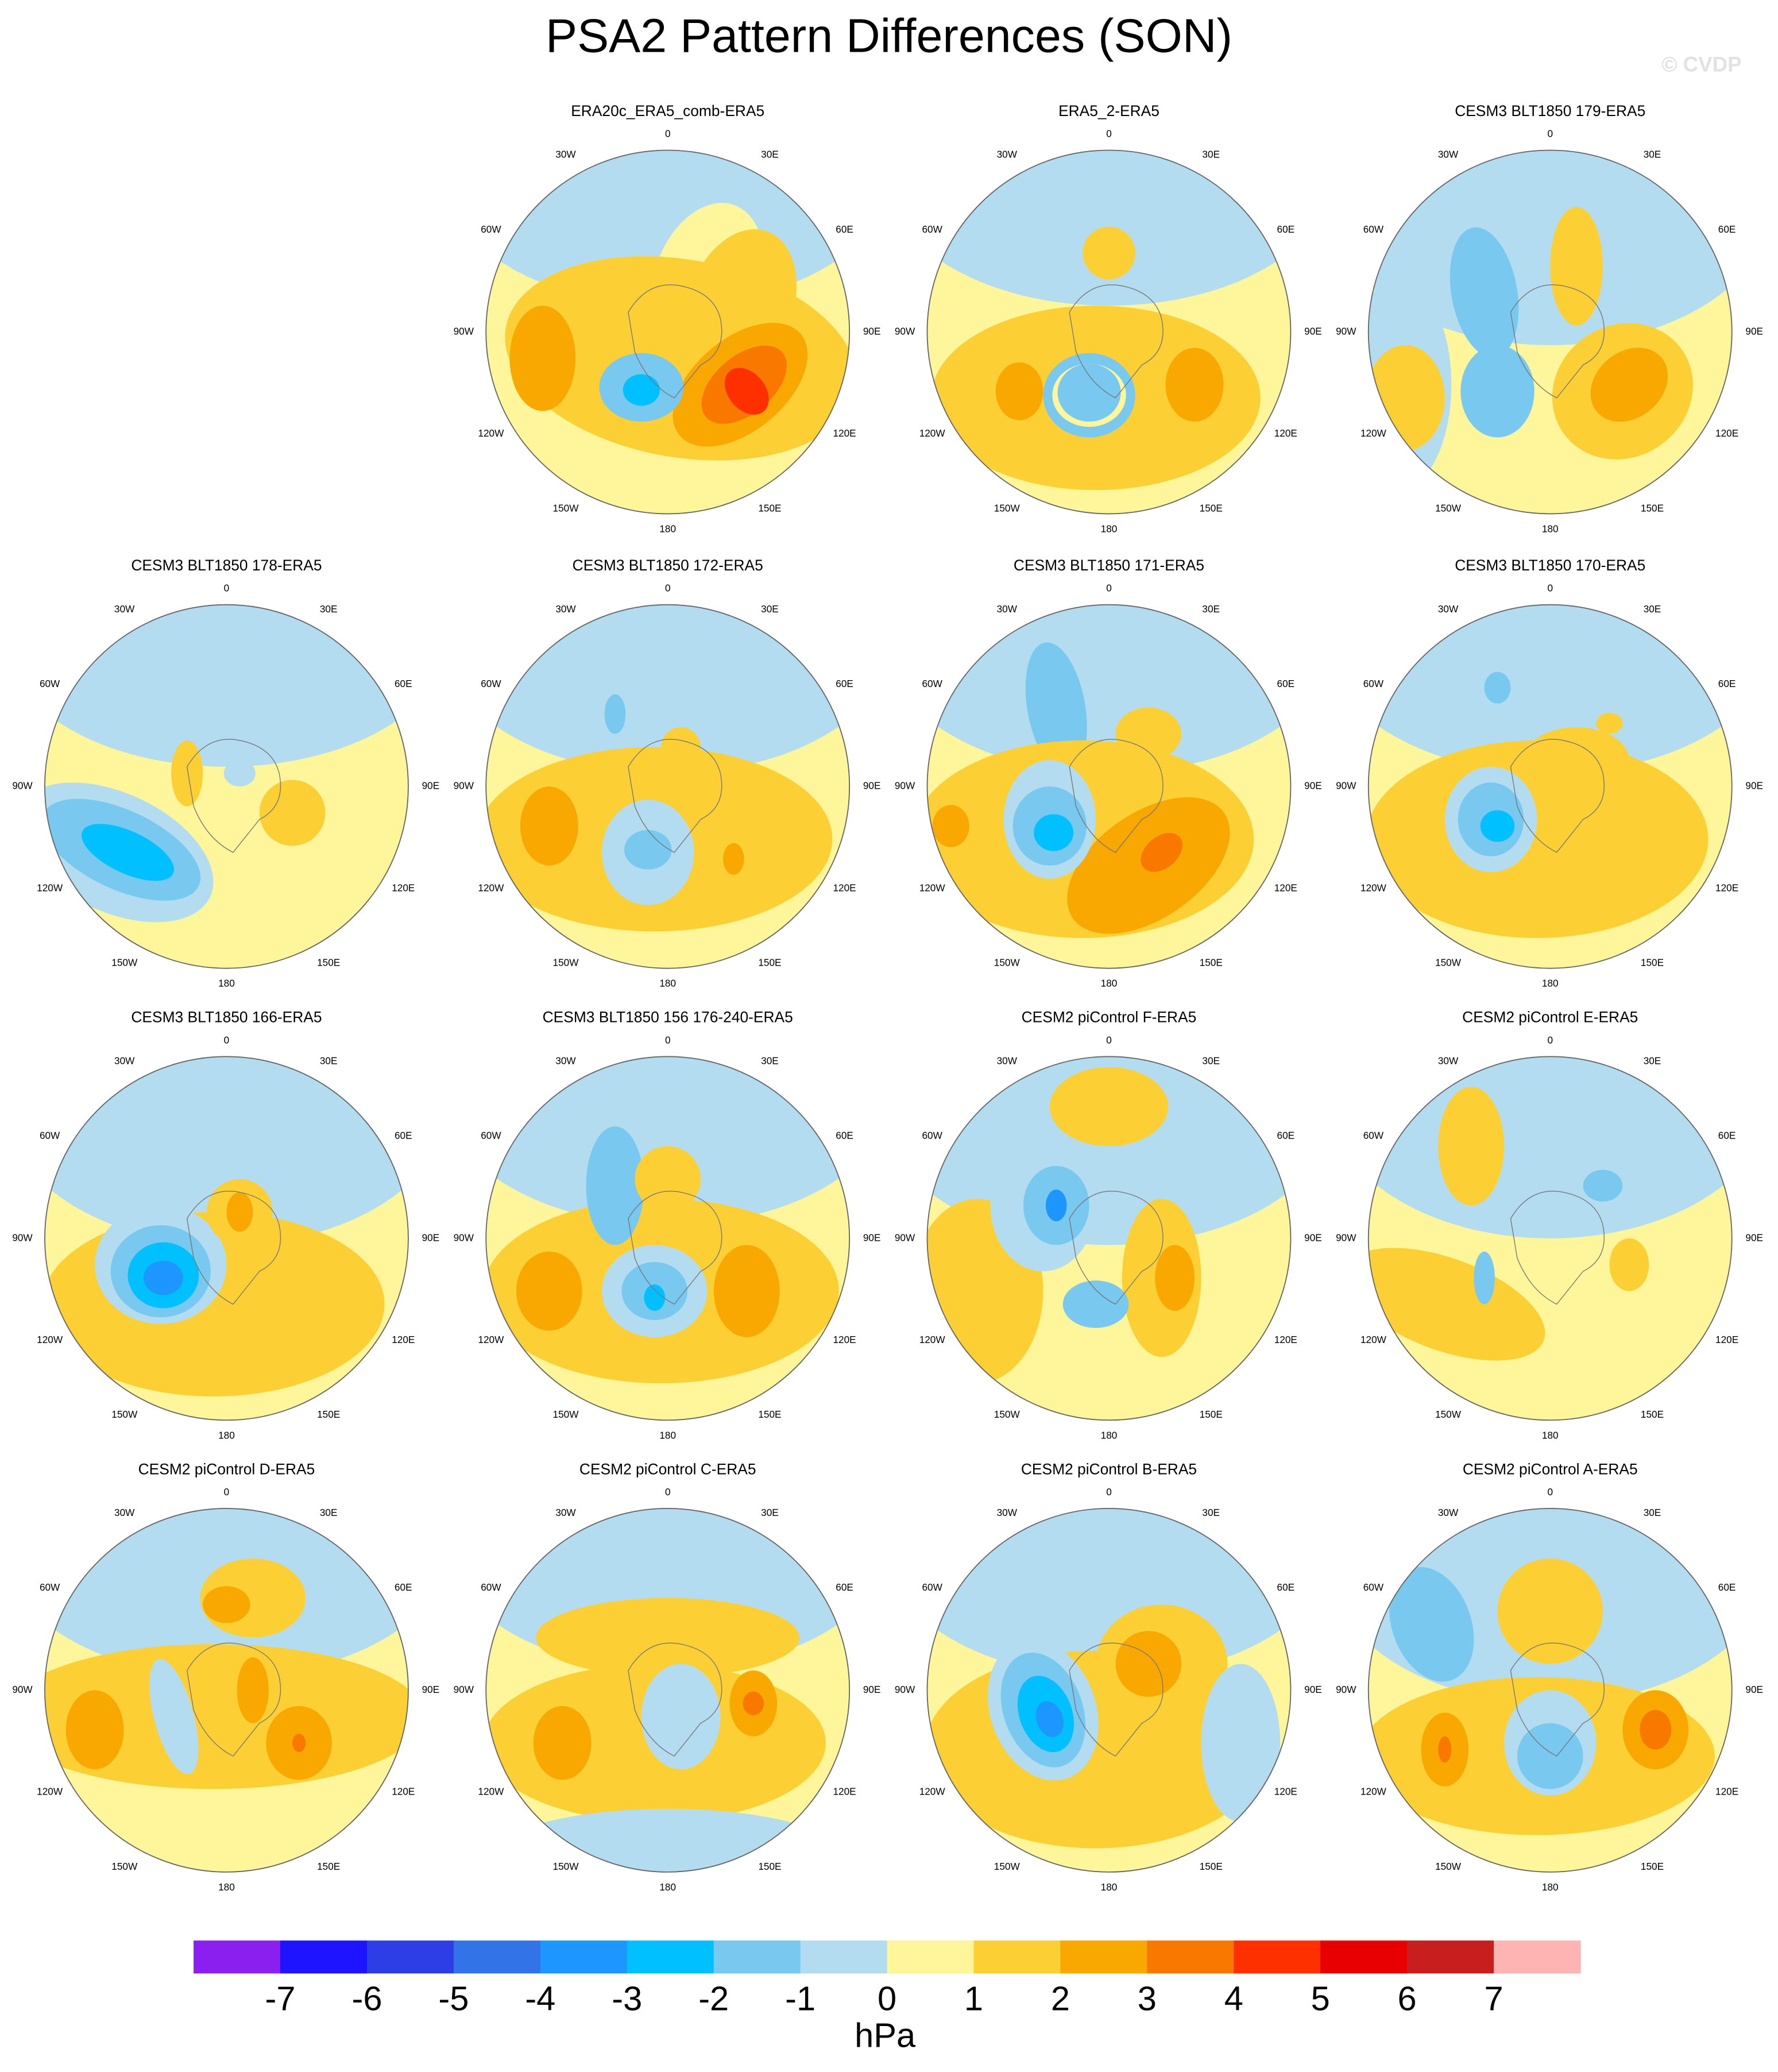  Describe the element at coordinates (280, 1998) in the screenshot. I see `colorbar-label: -7` at that location.